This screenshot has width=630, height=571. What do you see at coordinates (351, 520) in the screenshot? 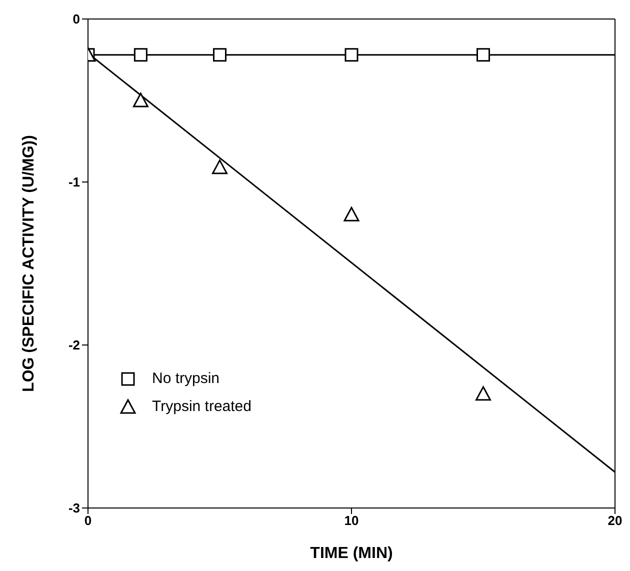
I see `x-tick-label: 10` at bounding box center [351, 520].